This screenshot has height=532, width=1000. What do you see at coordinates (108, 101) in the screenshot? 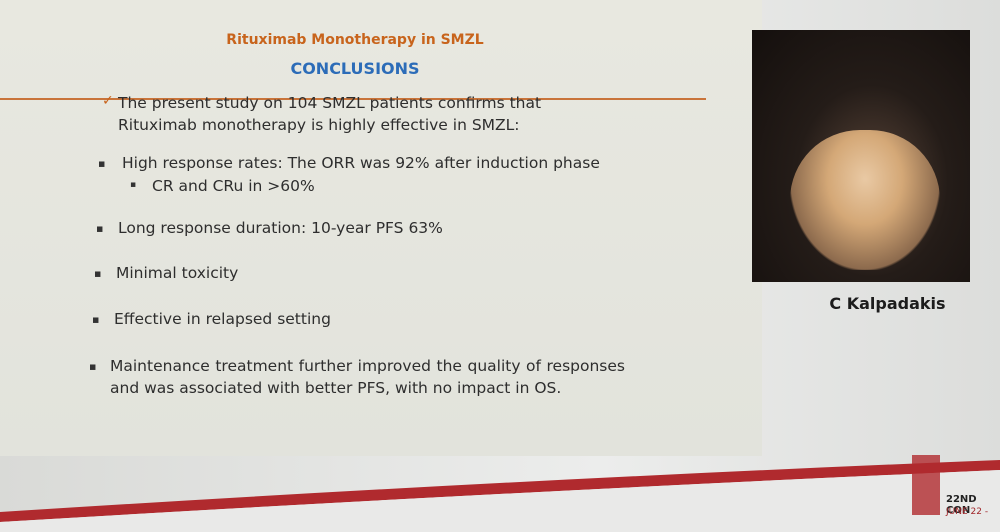
I see `check-mark: ✓` at bounding box center [108, 101].